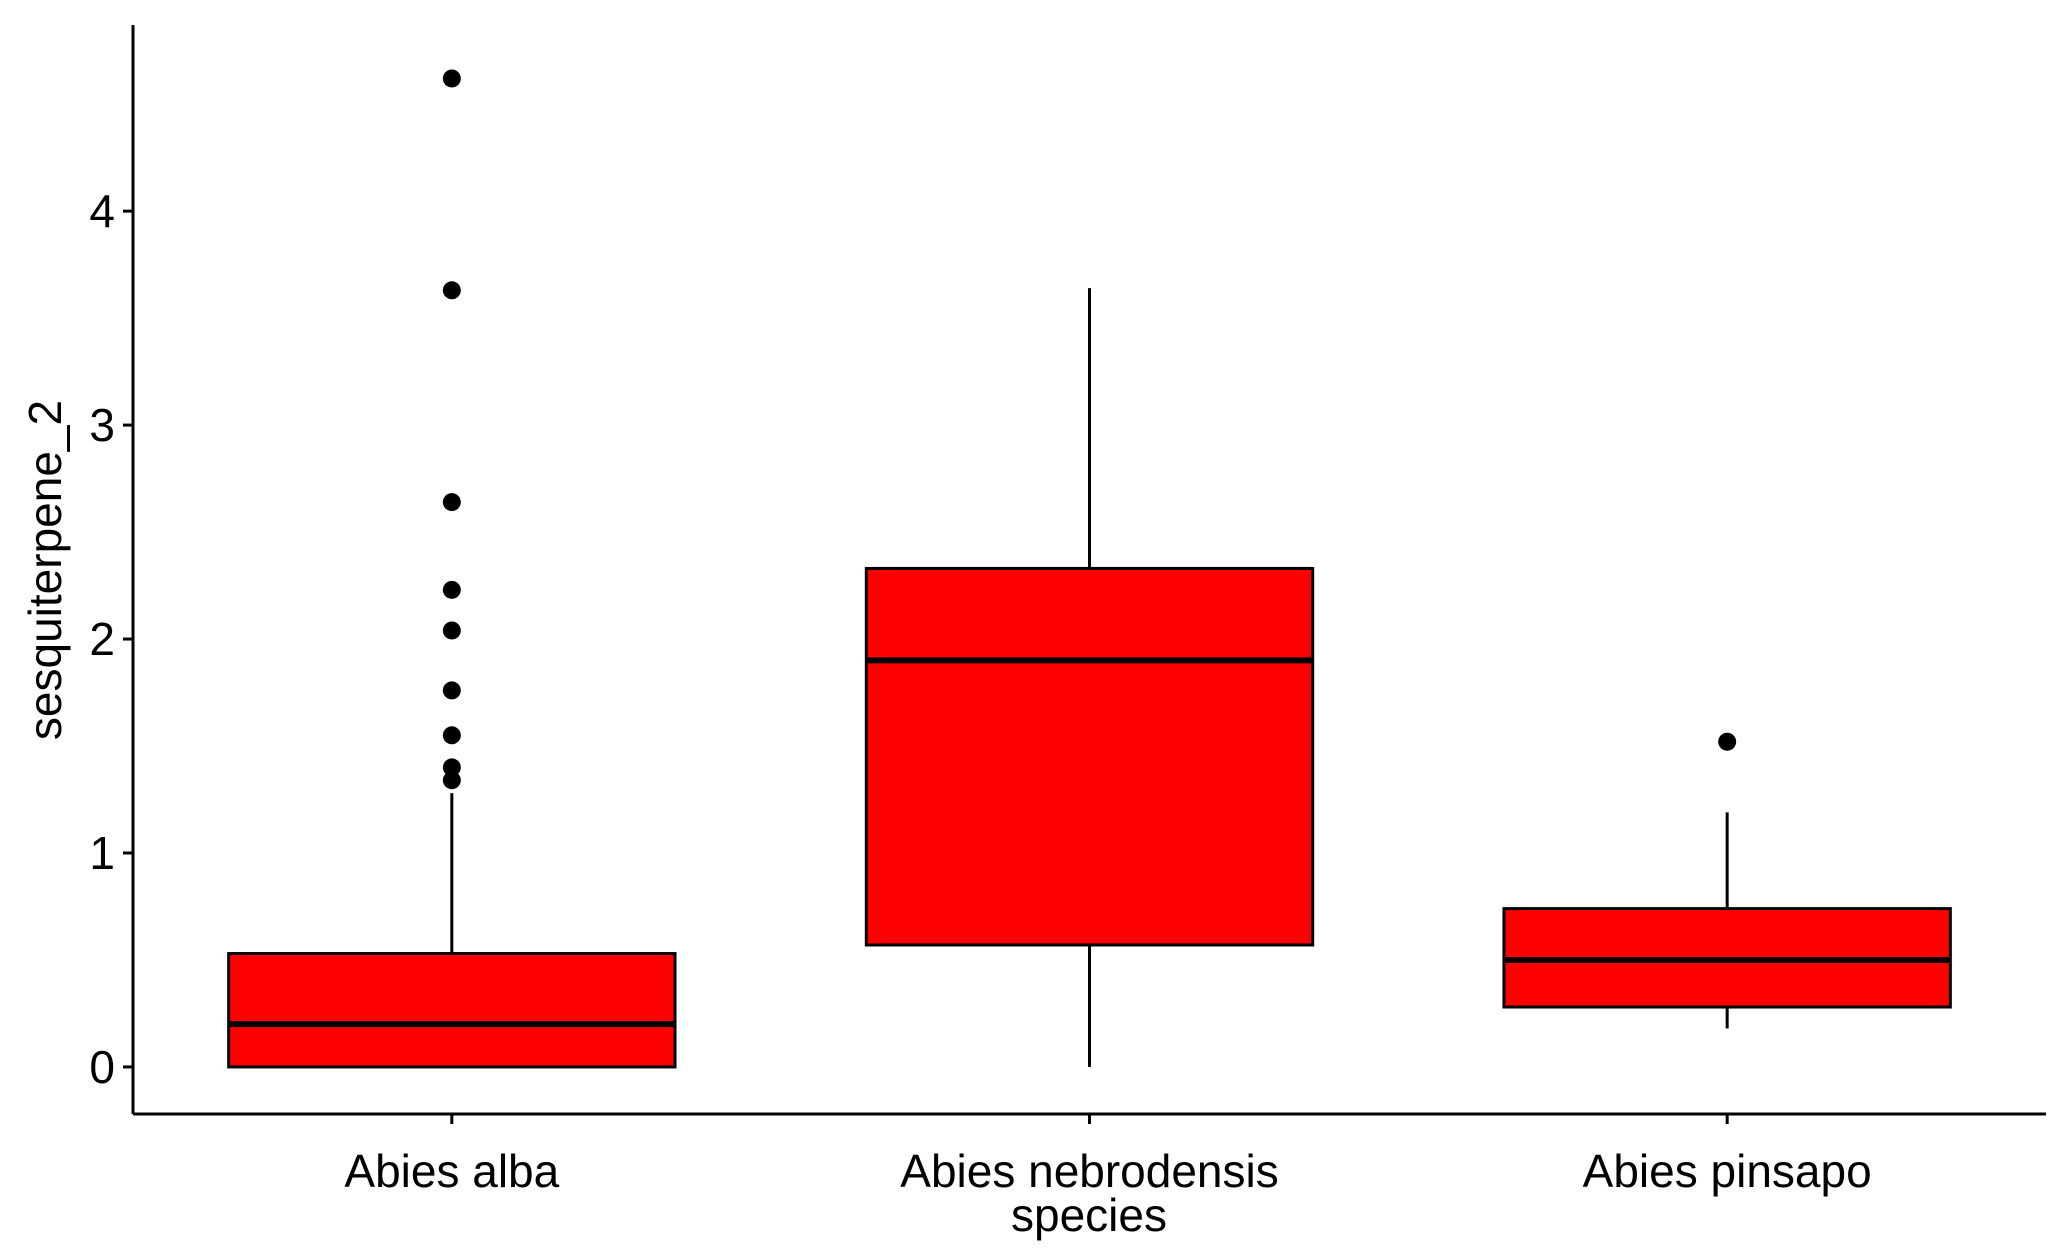 The width and height of the screenshot is (2060, 1260). What do you see at coordinates (102, 639) in the screenshot?
I see `y-tick-label: 2` at bounding box center [102, 639].